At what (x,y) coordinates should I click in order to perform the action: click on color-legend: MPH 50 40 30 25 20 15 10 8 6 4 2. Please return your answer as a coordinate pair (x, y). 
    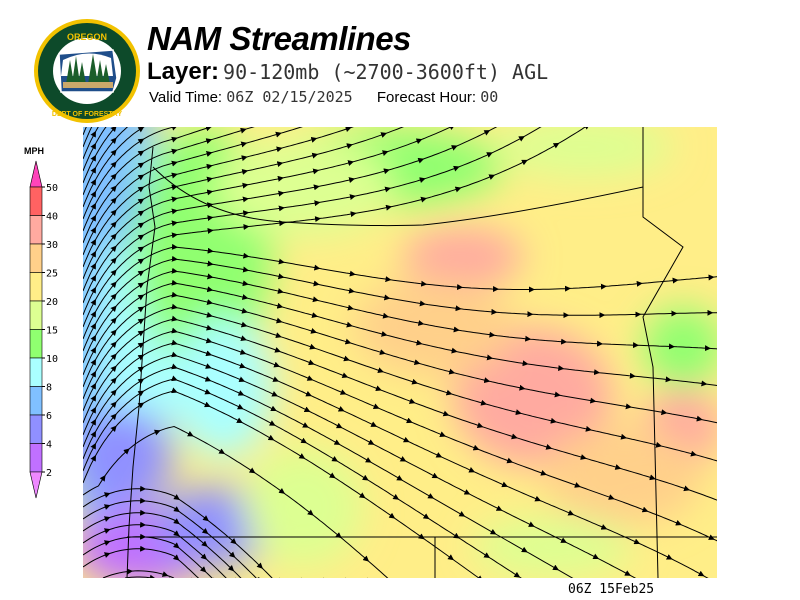
    Looking at the image, I should click on (41, 322).